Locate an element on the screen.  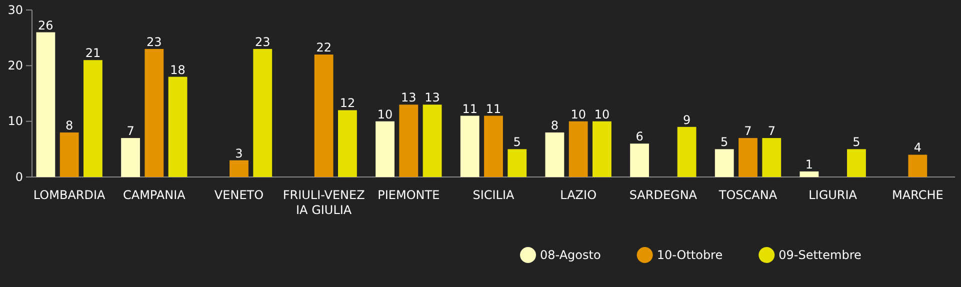
y-tick-label: 30 is located at coordinates (15, 9).